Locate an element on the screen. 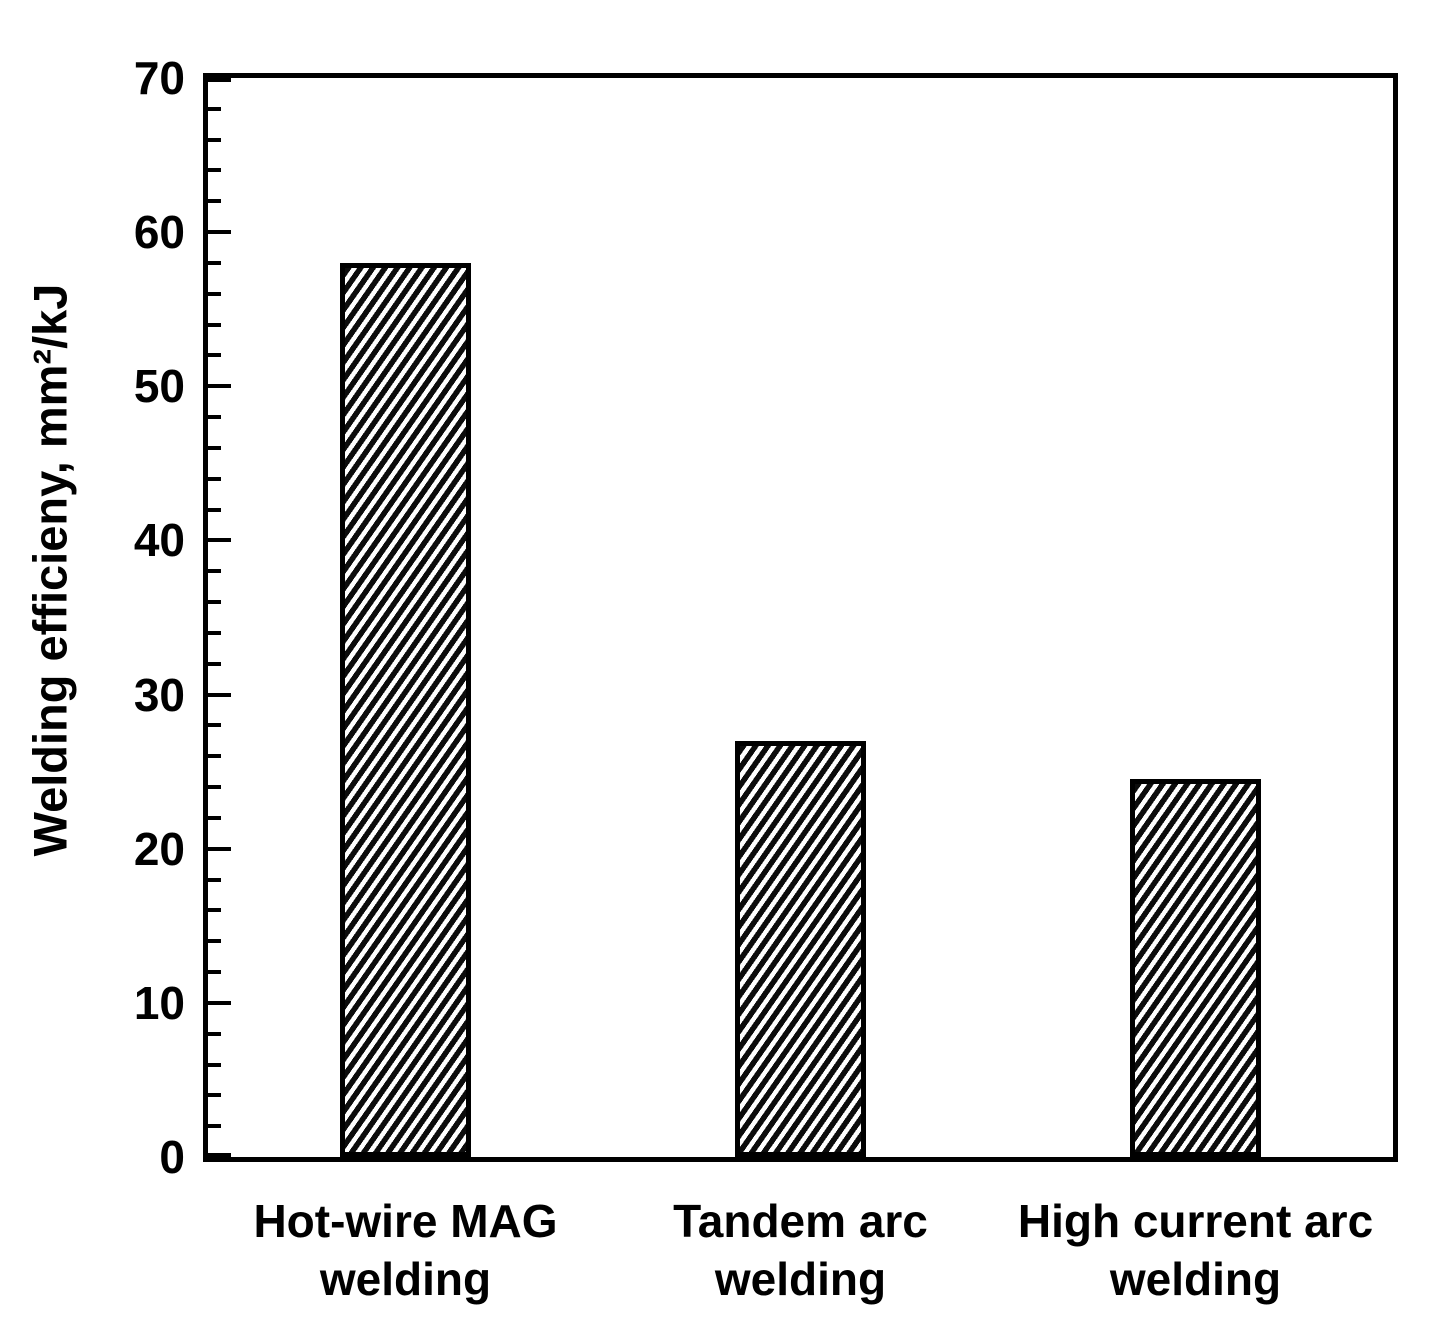 The image size is (1441, 1342). y-tick-label: 0 is located at coordinates (172, 1157).